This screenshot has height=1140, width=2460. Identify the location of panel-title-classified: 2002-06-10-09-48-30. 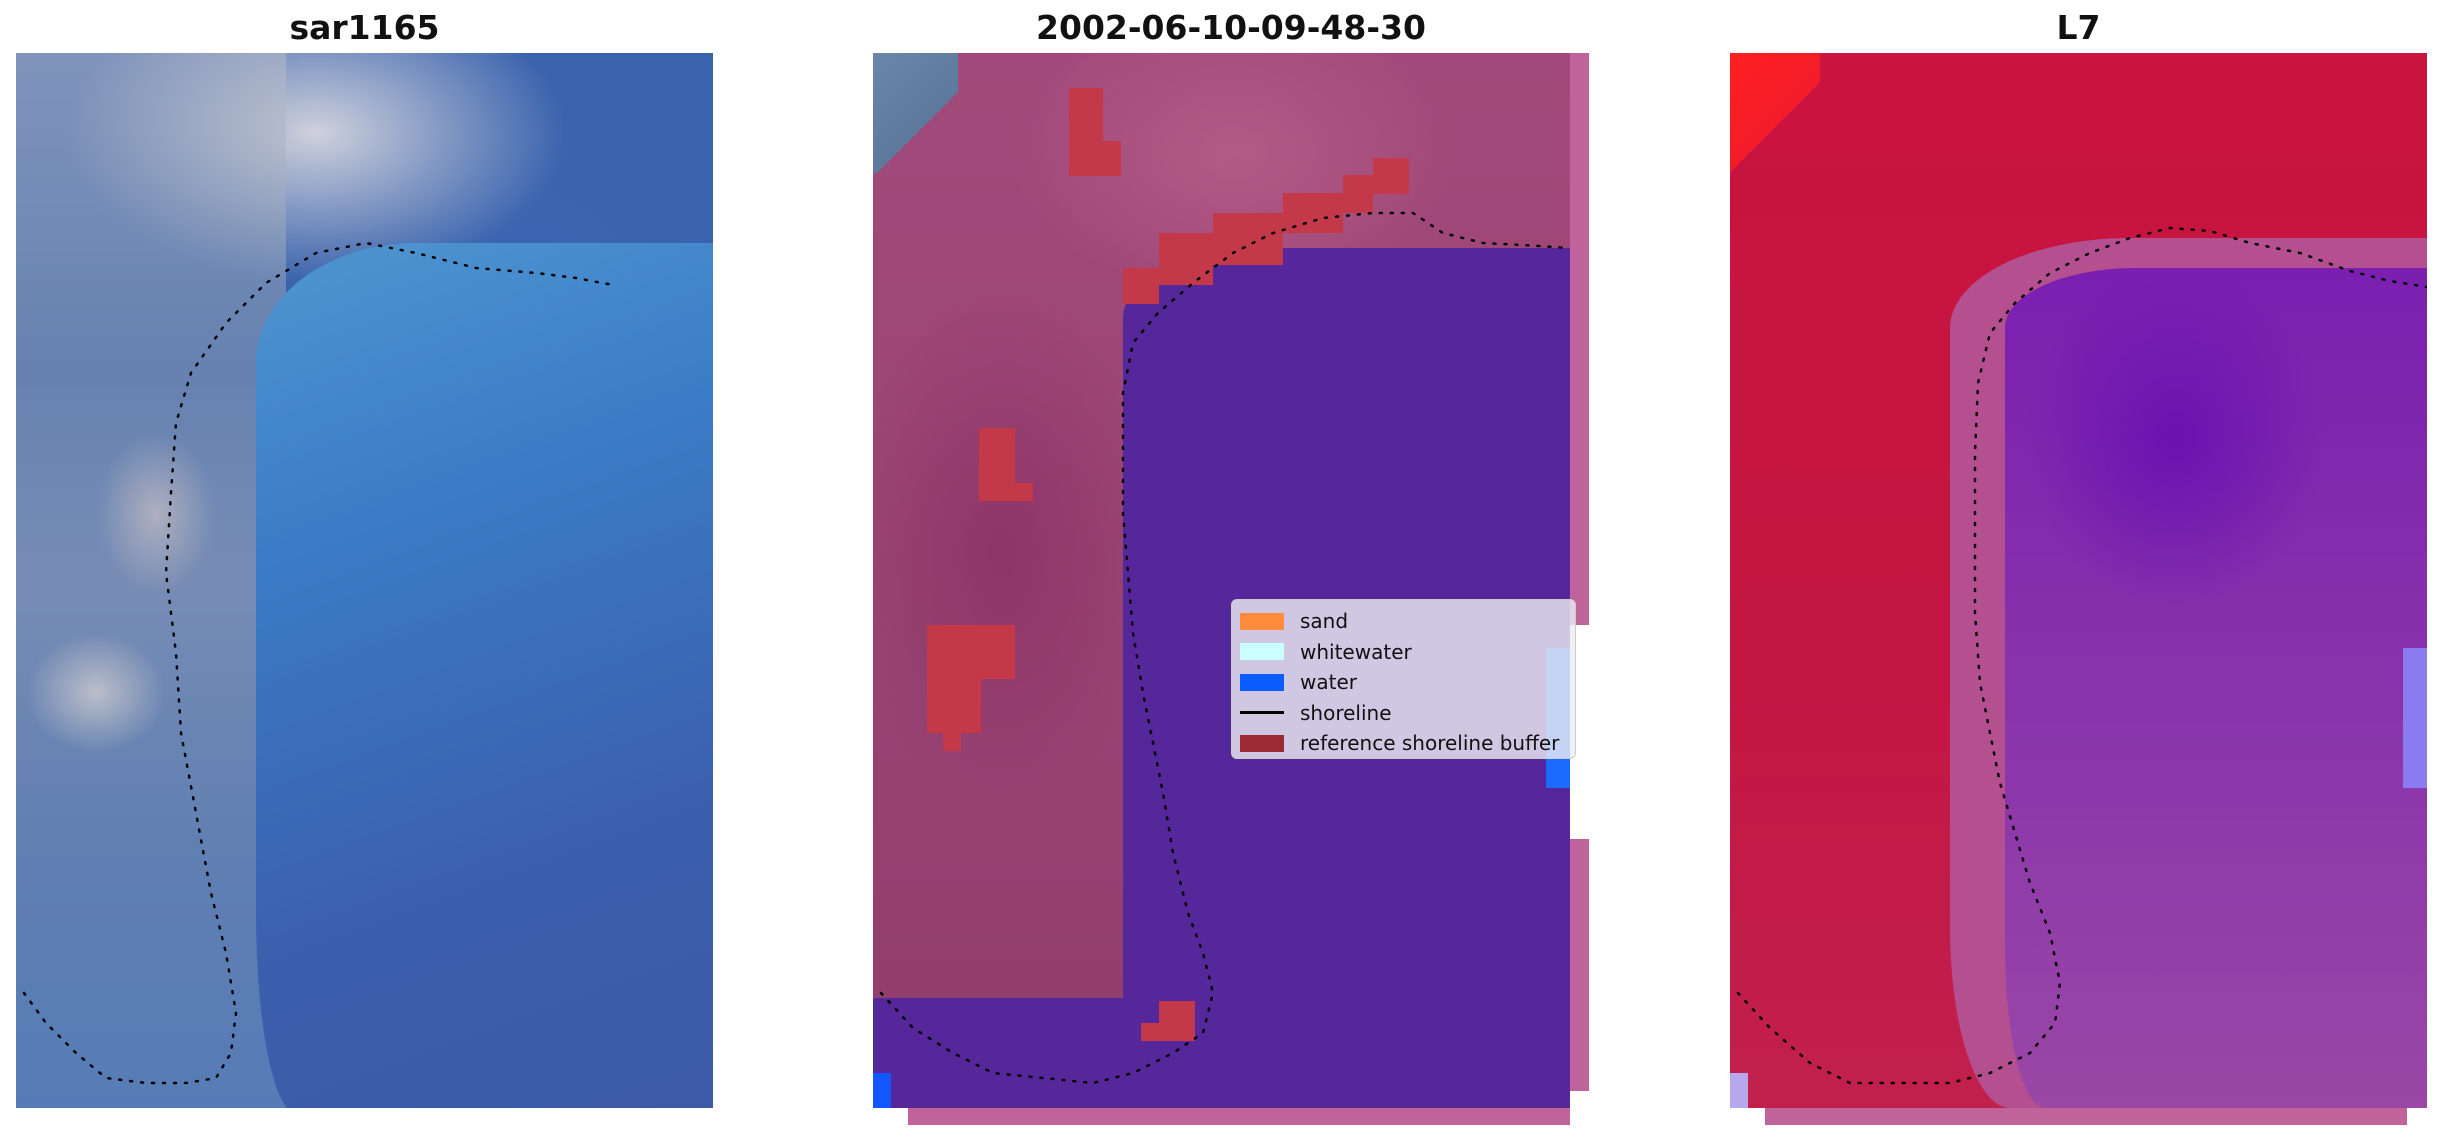
(1231, 27).